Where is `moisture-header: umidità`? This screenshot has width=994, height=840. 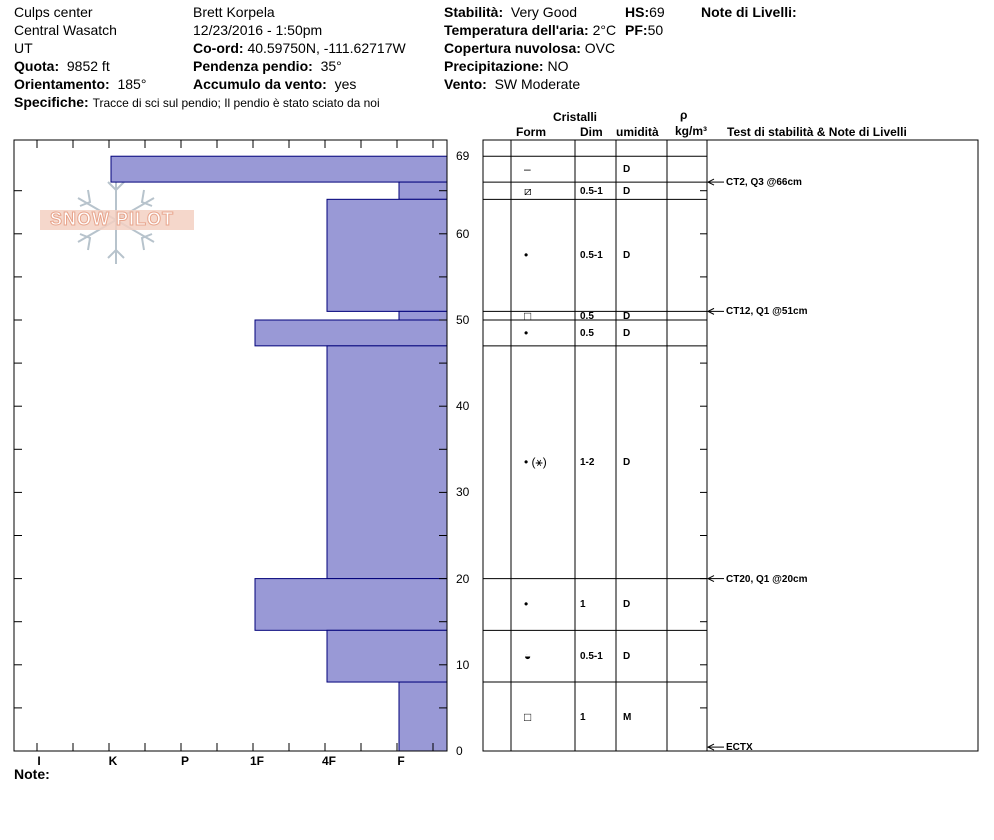
moisture-header: umidità is located at coordinates (637, 132).